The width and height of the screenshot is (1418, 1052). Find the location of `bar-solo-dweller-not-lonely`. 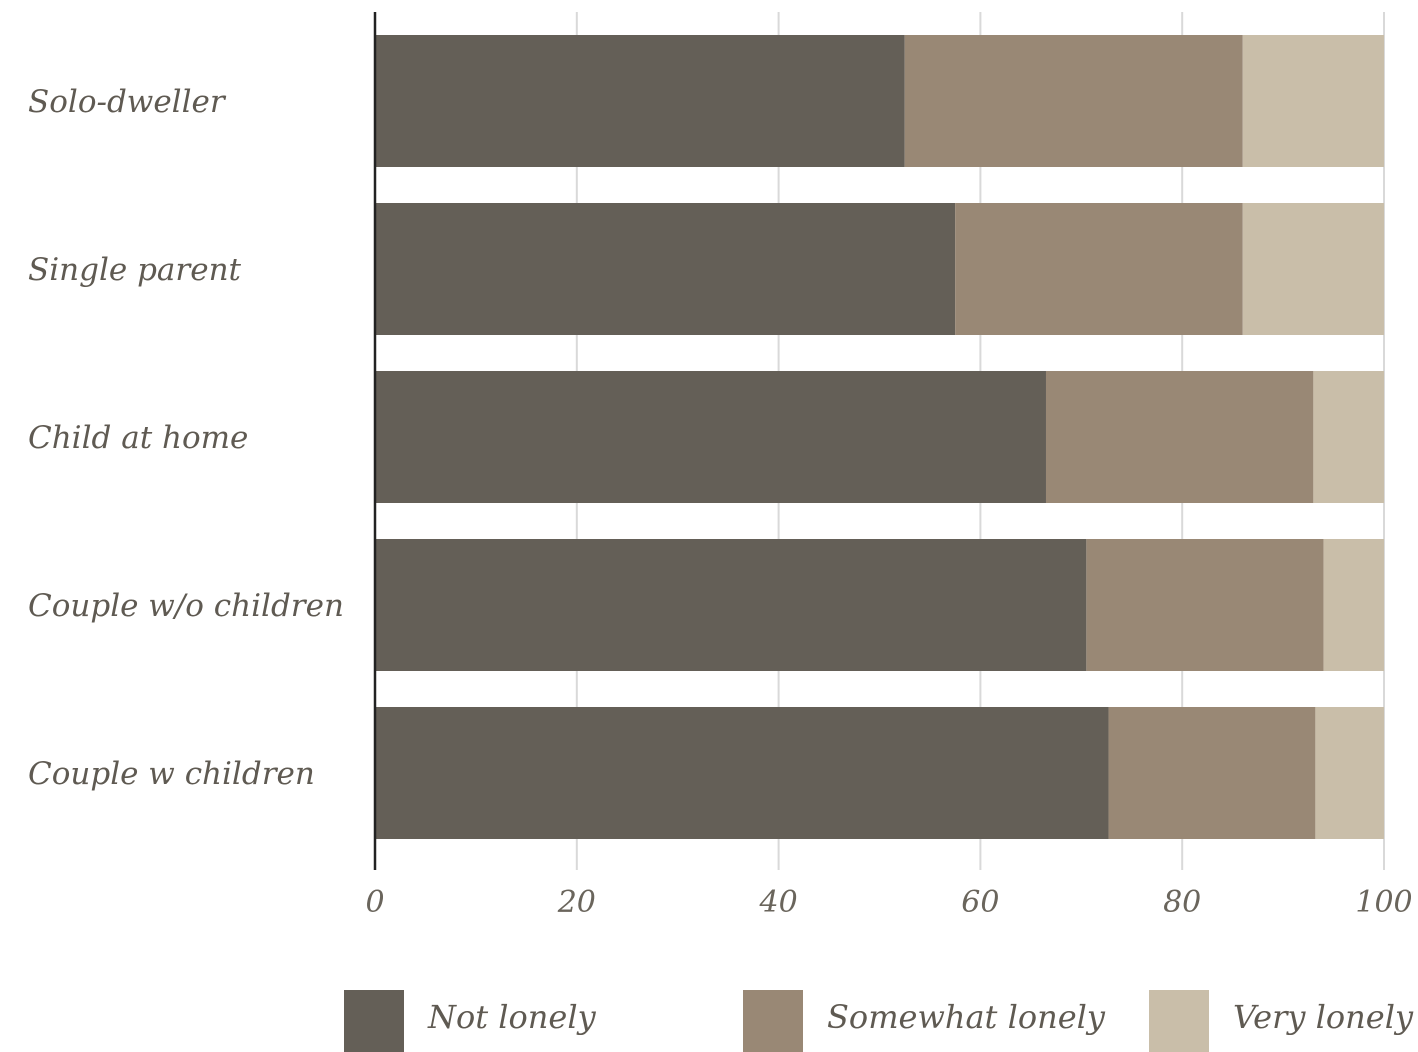

bar-solo-dweller-not-lonely is located at coordinates (640, 101).